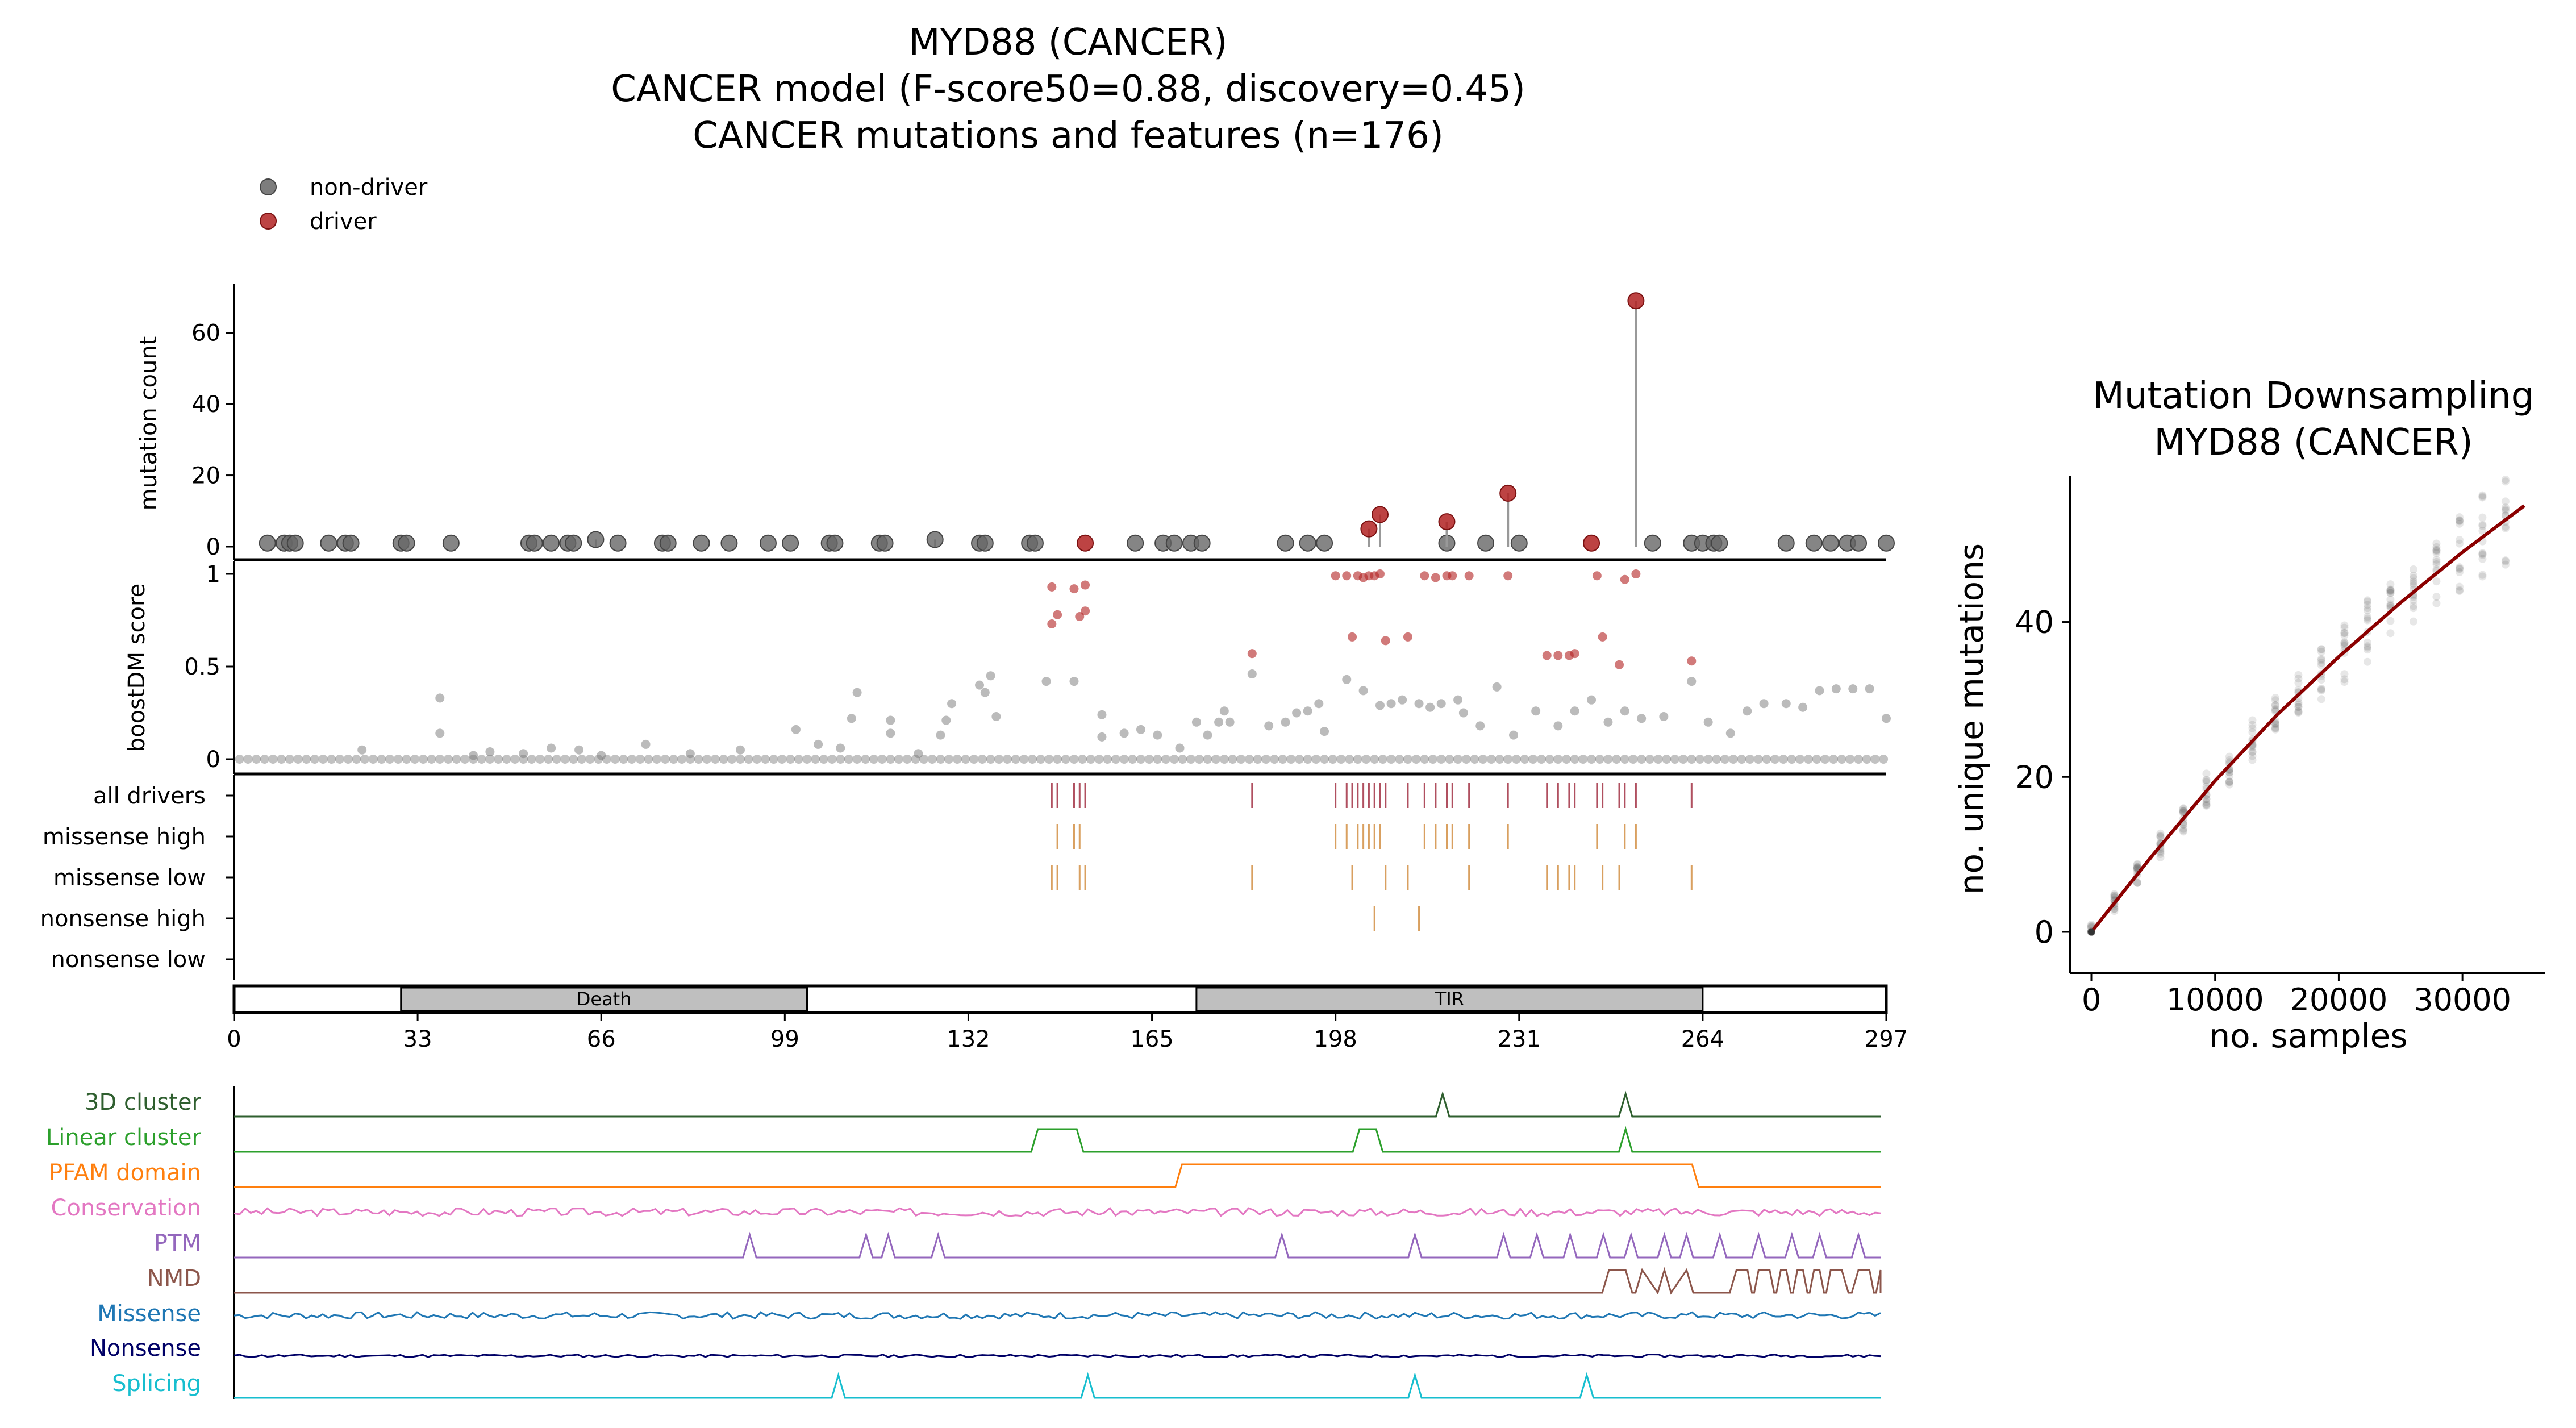  I want to click on lollipop-driver-point, so click(1369, 529).